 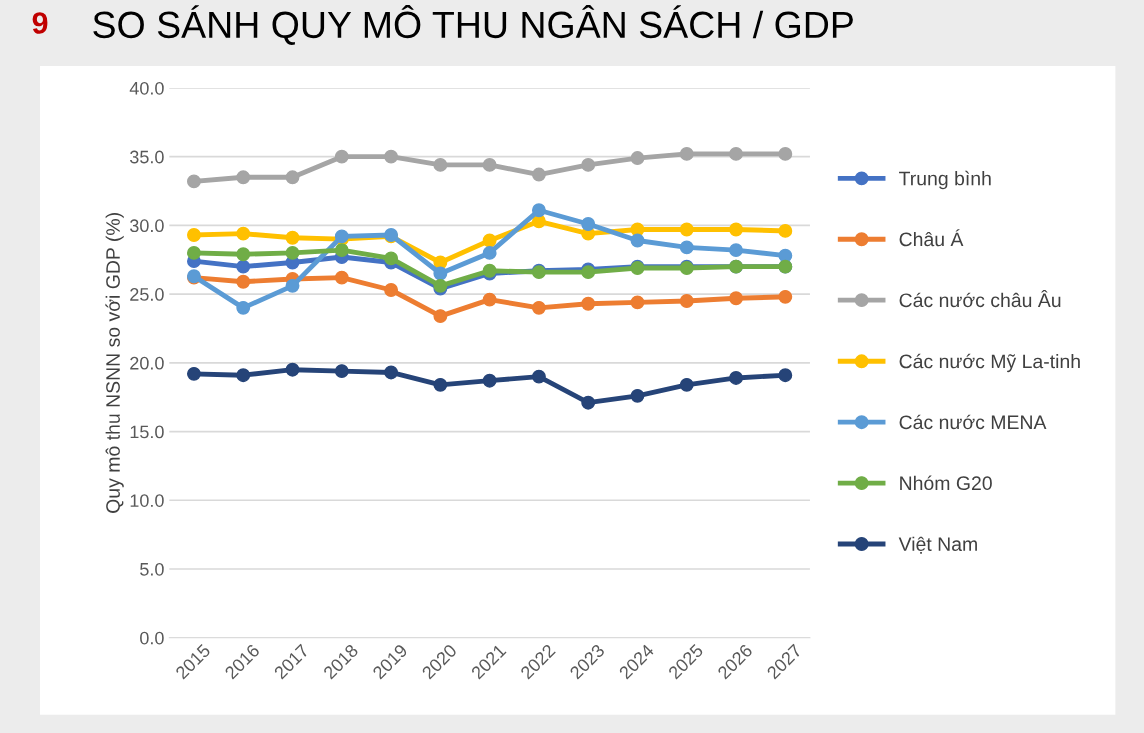 I want to click on y-tick-label: 20.0, so click(x=147, y=363).